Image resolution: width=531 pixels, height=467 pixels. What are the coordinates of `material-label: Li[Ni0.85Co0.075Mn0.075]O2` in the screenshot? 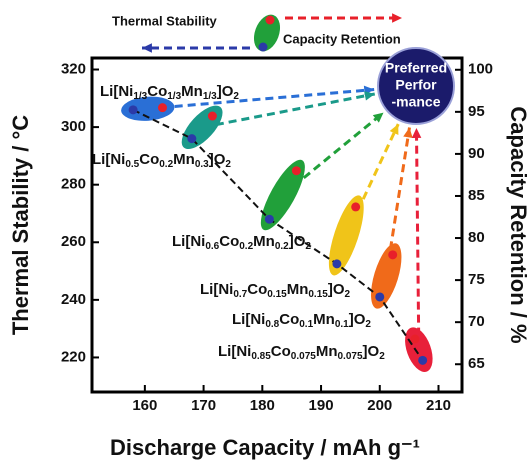 It's located at (301, 352).